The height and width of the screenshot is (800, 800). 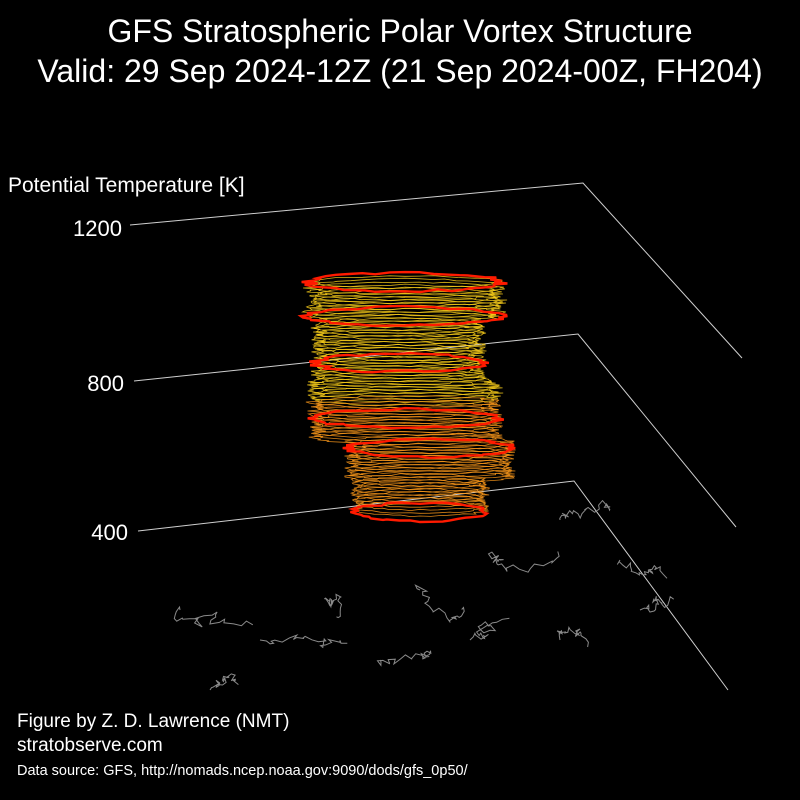 What do you see at coordinates (400, 31) in the screenshot?
I see `chart-title: GFS Stratospheric Polar Vortex Structure` at bounding box center [400, 31].